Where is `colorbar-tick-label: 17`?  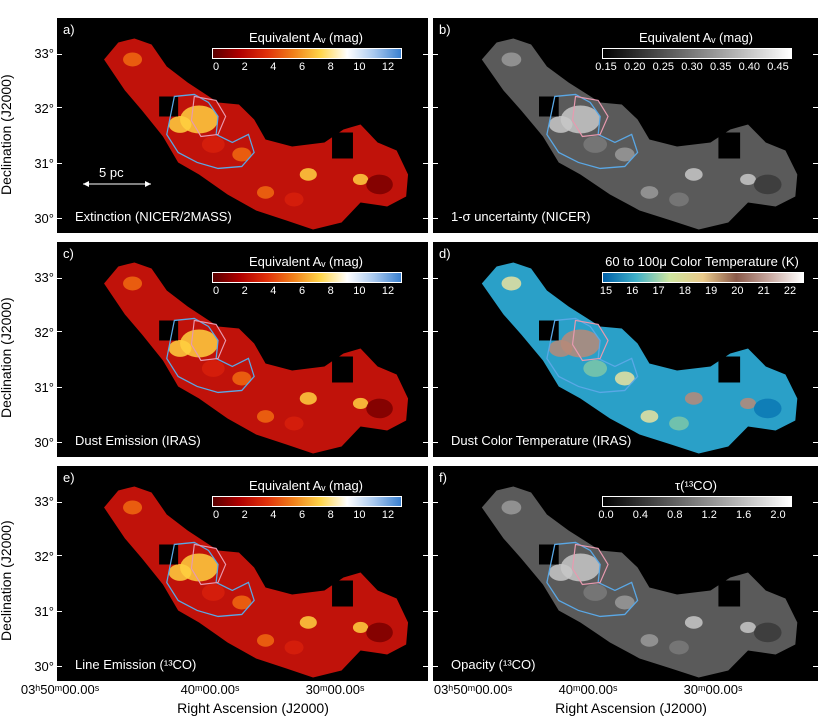
colorbar-tick-label: 17 is located at coordinates (658, 291).